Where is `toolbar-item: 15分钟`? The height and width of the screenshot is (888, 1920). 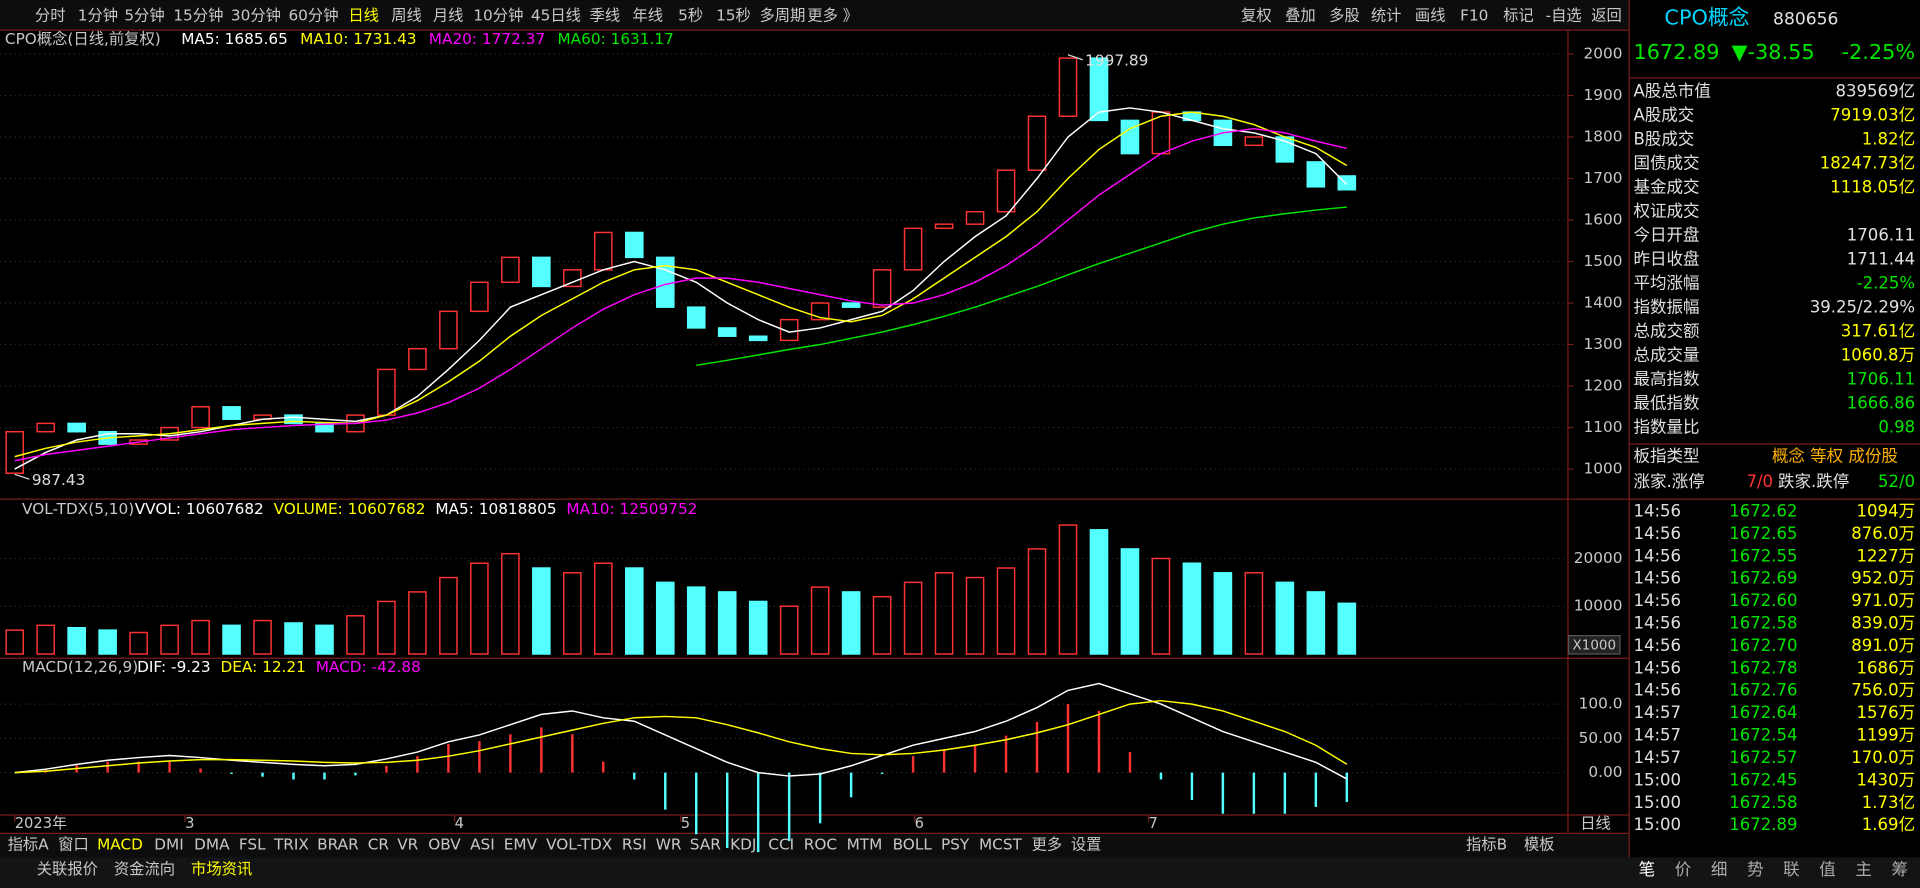 toolbar-item: 15分钟 is located at coordinates (198, 16).